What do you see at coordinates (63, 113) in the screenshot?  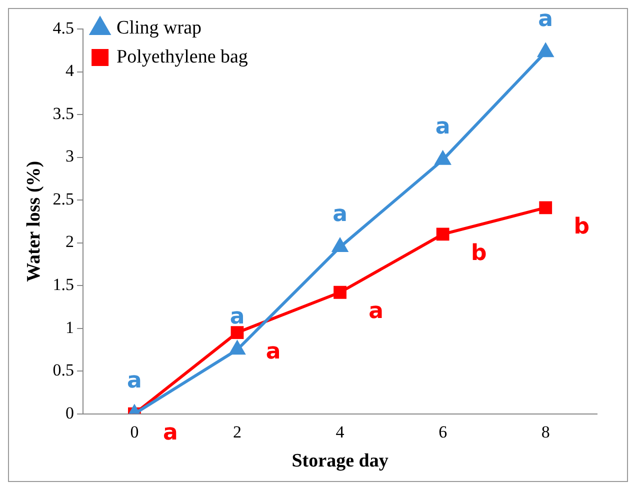 I see `y-tick-label: 3.5` at bounding box center [63, 113].